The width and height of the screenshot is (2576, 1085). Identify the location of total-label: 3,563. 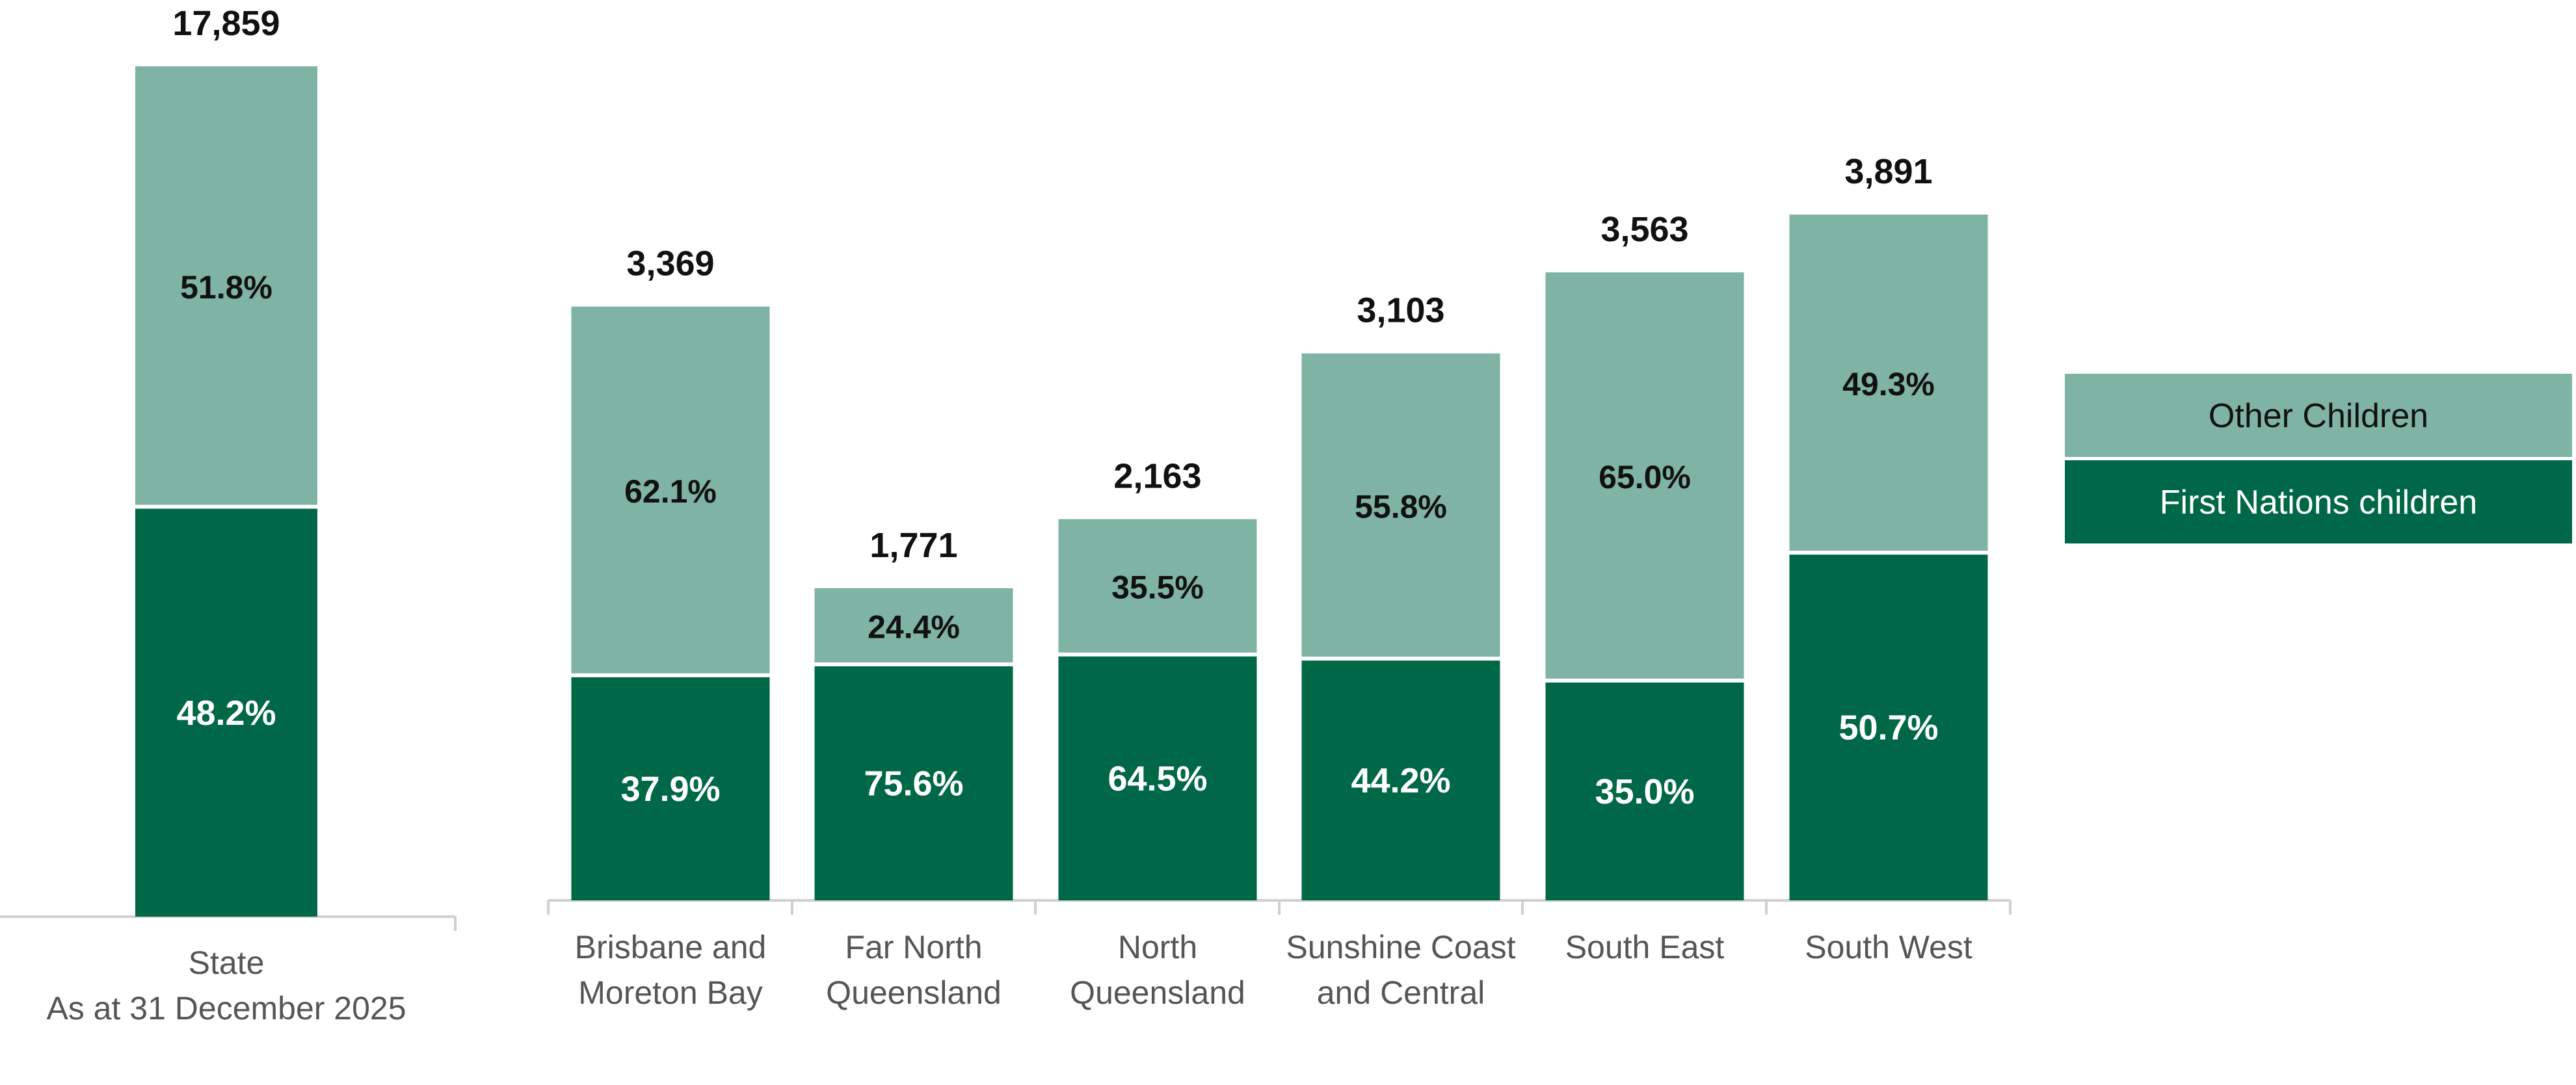
(1644, 229).